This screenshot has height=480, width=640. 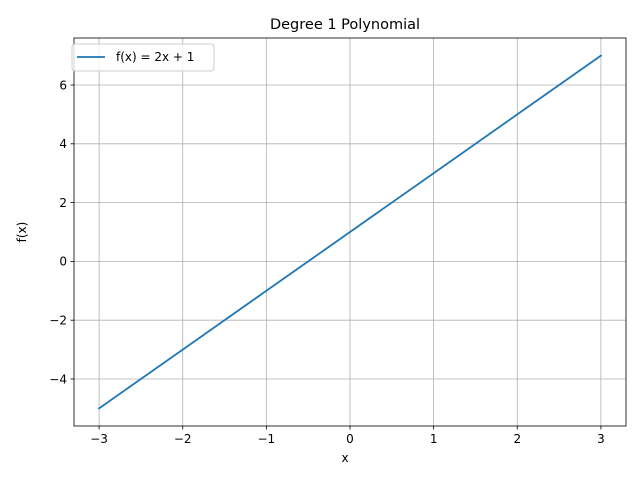 I want to click on x-axis-label: x, so click(x=344, y=458).